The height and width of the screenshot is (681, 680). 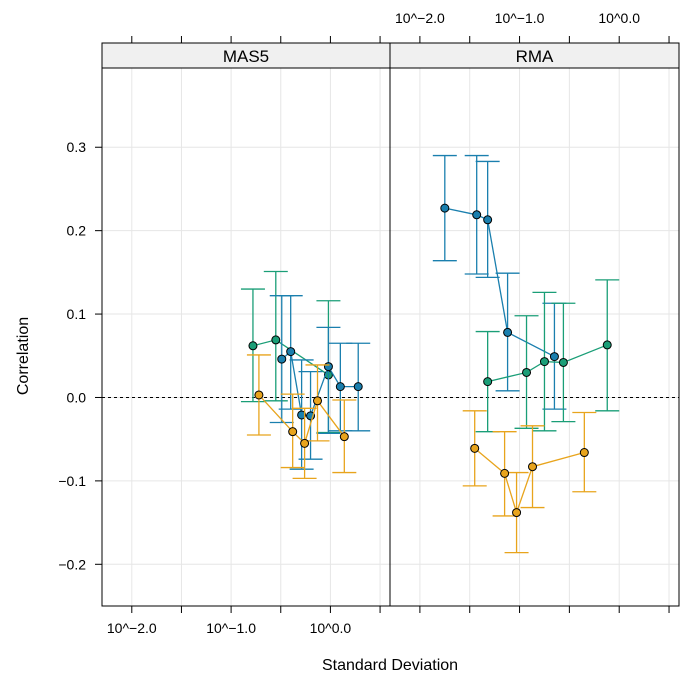 What do you see at coordinates (77, 314) in the screenshot?
I see `y-tick-label: 0.1` at bounding box center [77, 314].